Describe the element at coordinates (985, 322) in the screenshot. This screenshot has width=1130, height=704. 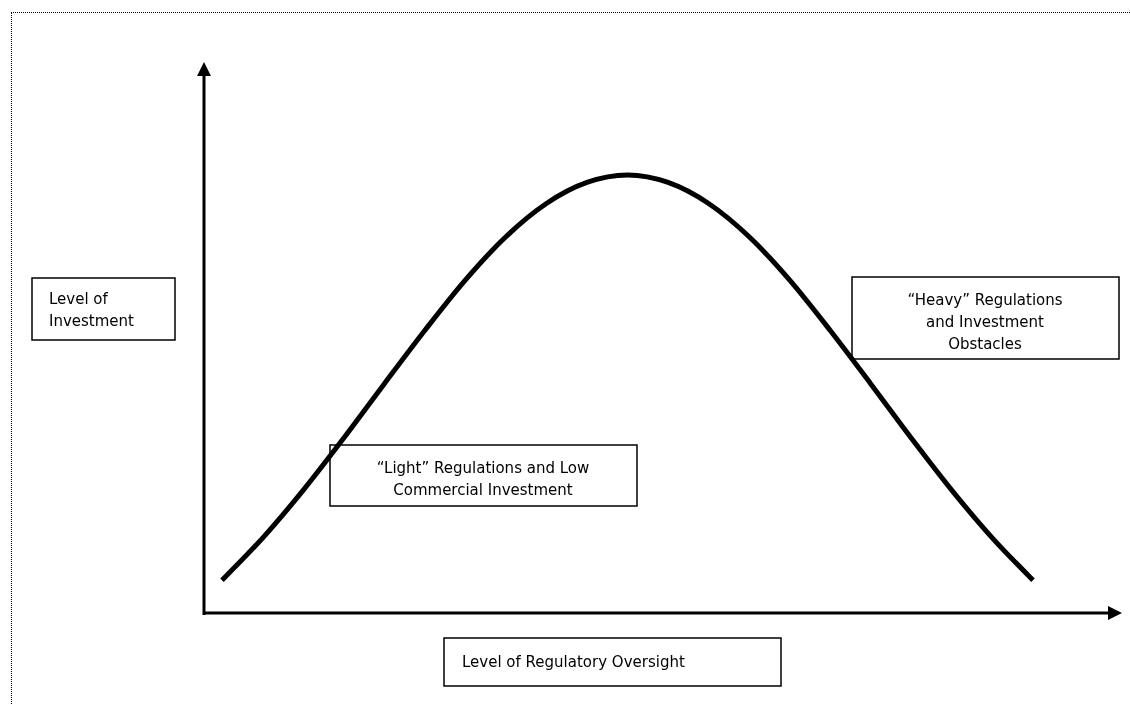
I see `annotation: “Heavy” Regulations and Investment Obstacles` at that location.